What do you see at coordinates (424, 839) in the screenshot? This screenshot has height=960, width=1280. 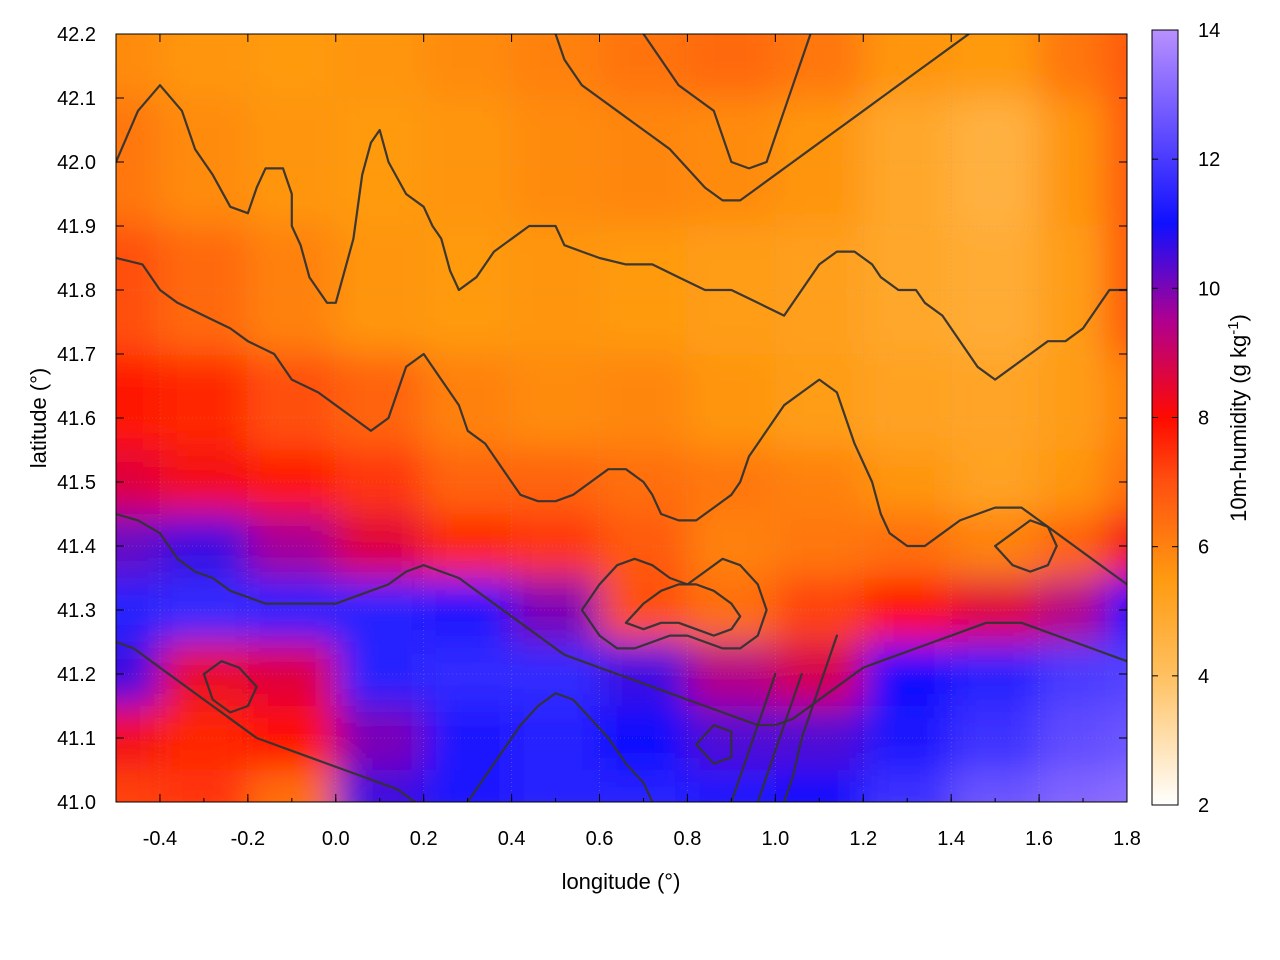 I see `x-tick-label: 0.2` at bounding box center [424, 839].